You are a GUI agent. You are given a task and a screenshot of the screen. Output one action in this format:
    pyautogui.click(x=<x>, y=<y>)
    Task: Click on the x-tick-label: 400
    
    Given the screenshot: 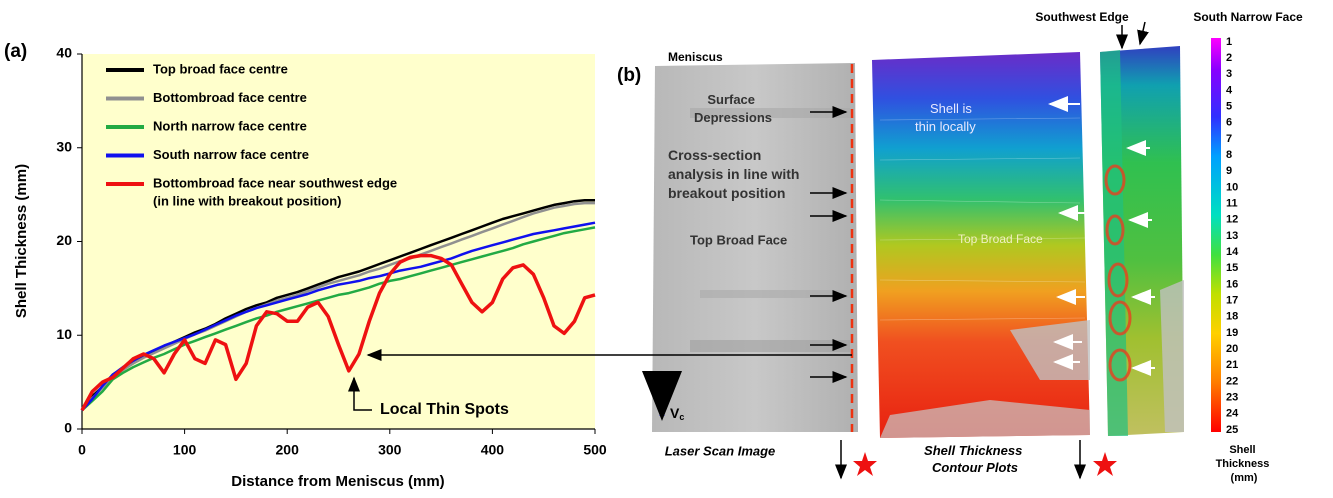 What is the action you would take?
    pyautogui.click(x=493, y=450)
    